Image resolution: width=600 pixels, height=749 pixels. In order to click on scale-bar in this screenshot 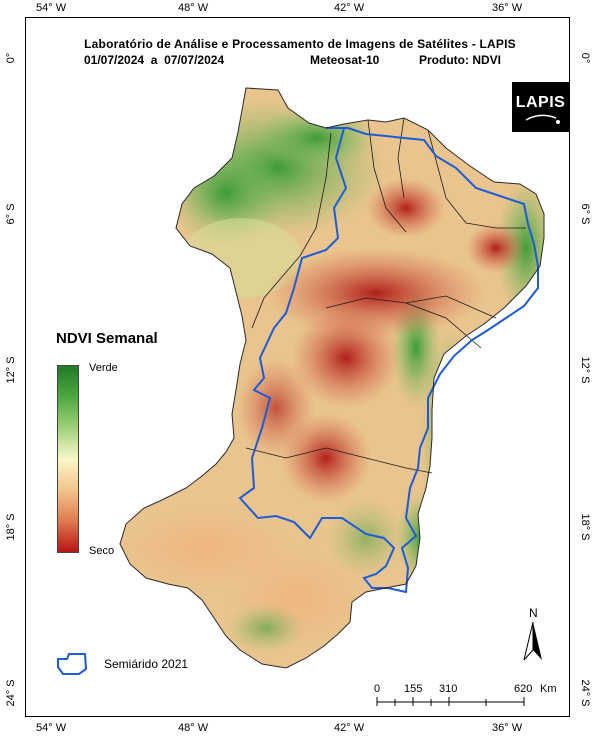, I will do `click(450, 701)`.